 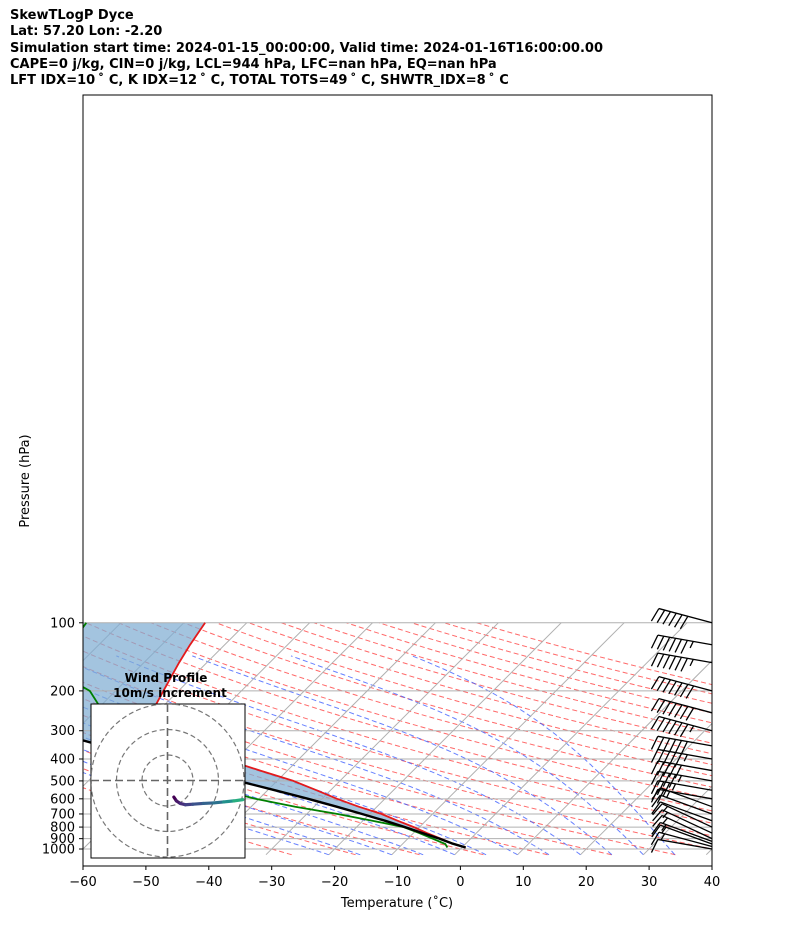 I want to click on x-tick-label: 40, so click(x=712, y=882).